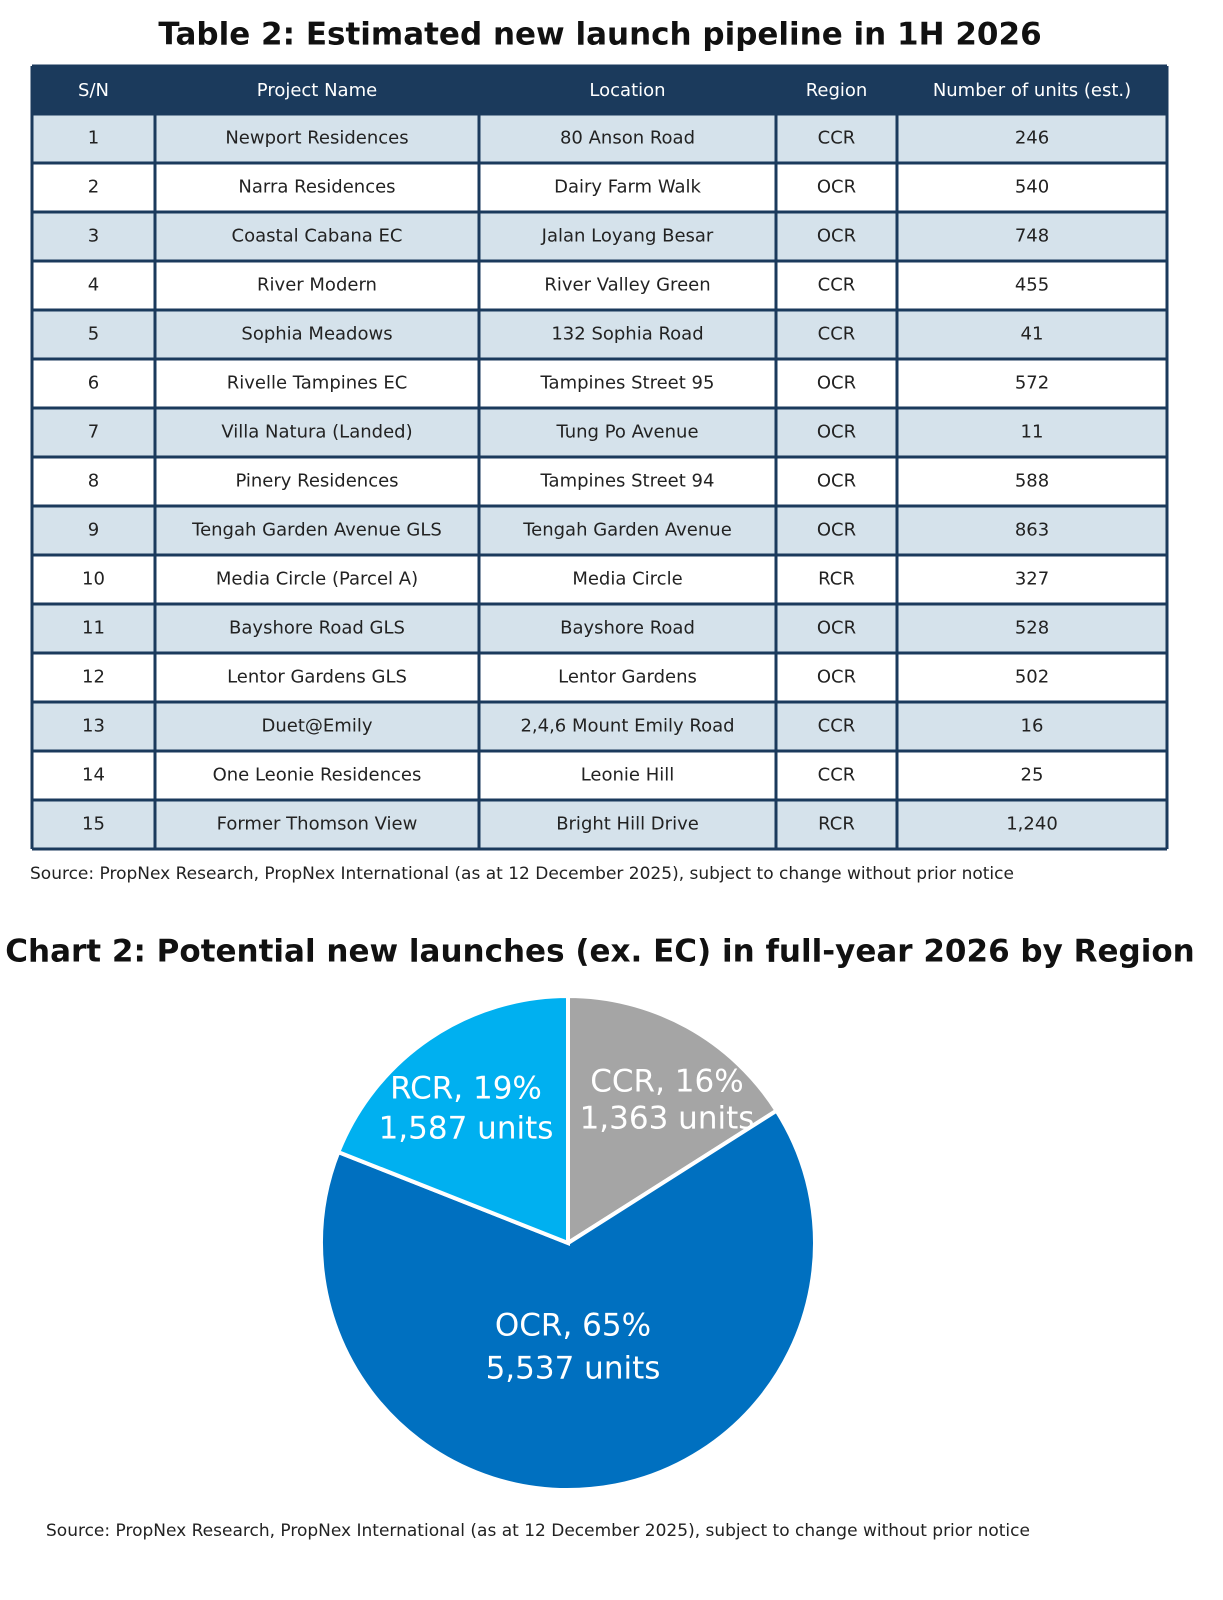 The width and height of the screenshot is (1223, 1600). I want to click on table-cell: 7, so click(93, 432).